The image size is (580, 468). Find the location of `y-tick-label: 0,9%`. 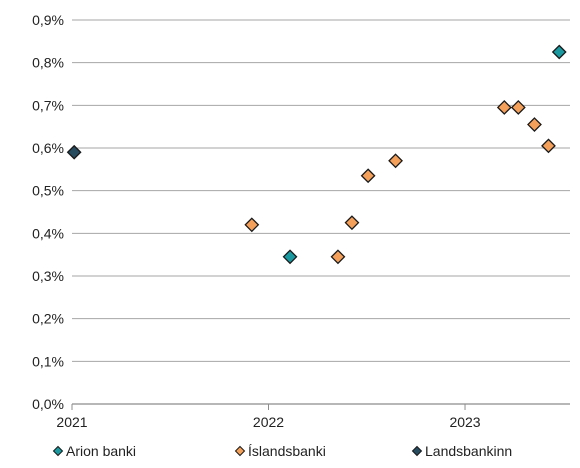

y-tick-label: 0,9% is located at coordinates (48, 20).